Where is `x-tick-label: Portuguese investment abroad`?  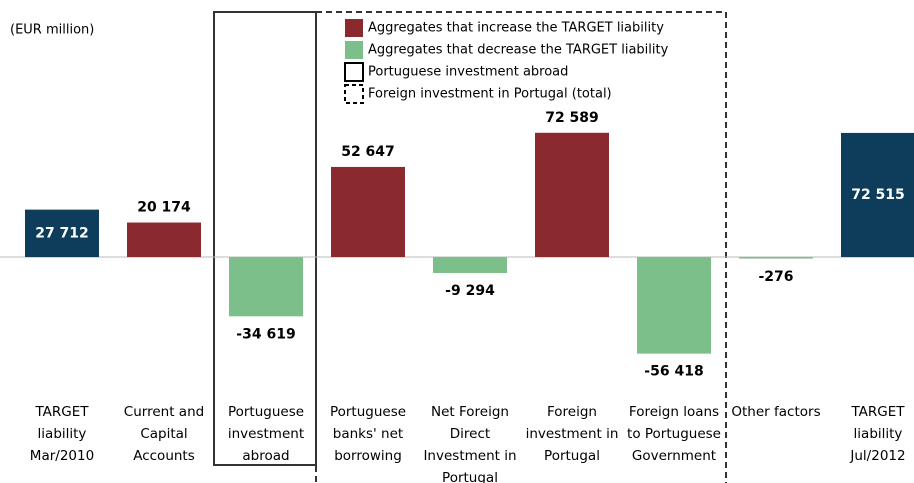
x-tick-label: Portuguese investment abroad is located at coordinates (266, 434).